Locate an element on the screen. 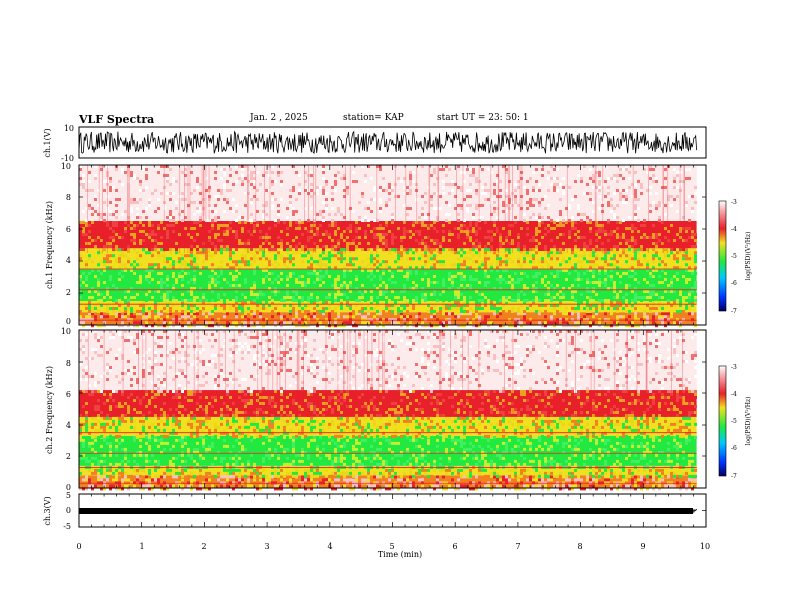 The width and height of the screenshot is (792, 612). ch2-ytick-4: 4 is located at coordinates (68, 425).